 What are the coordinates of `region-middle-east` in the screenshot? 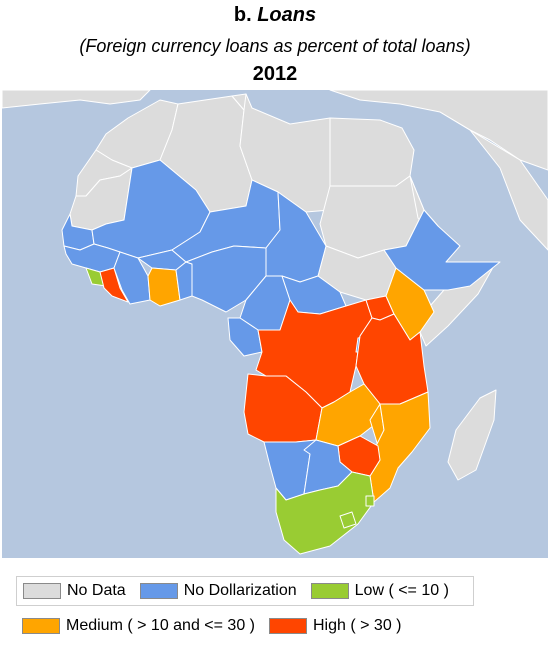 It's located at (438, 130).